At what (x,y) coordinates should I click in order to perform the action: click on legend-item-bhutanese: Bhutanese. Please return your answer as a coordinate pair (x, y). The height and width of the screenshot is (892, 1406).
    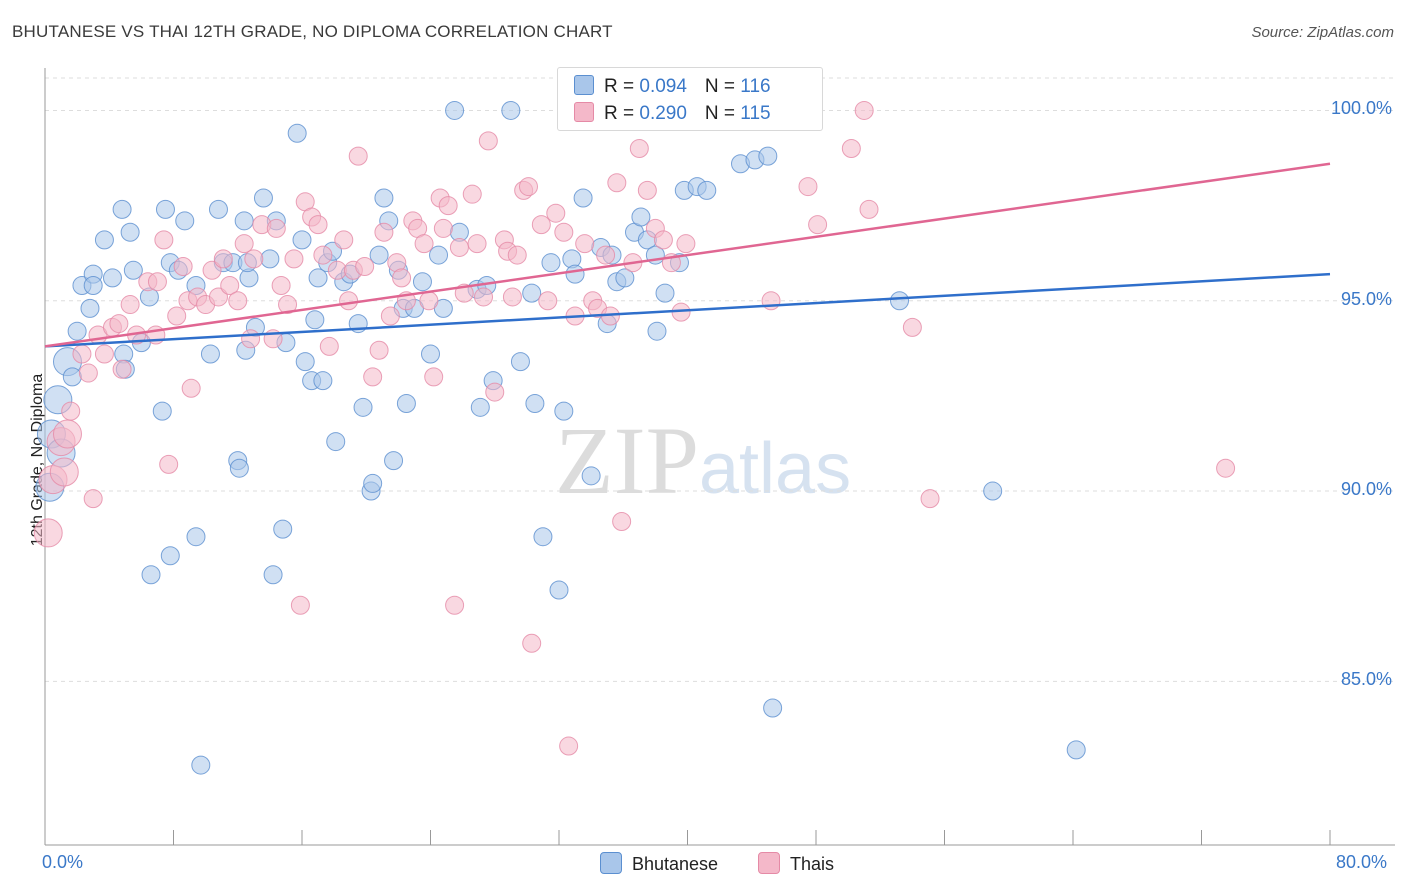
    Looking at the image, I should click on (659, 863).